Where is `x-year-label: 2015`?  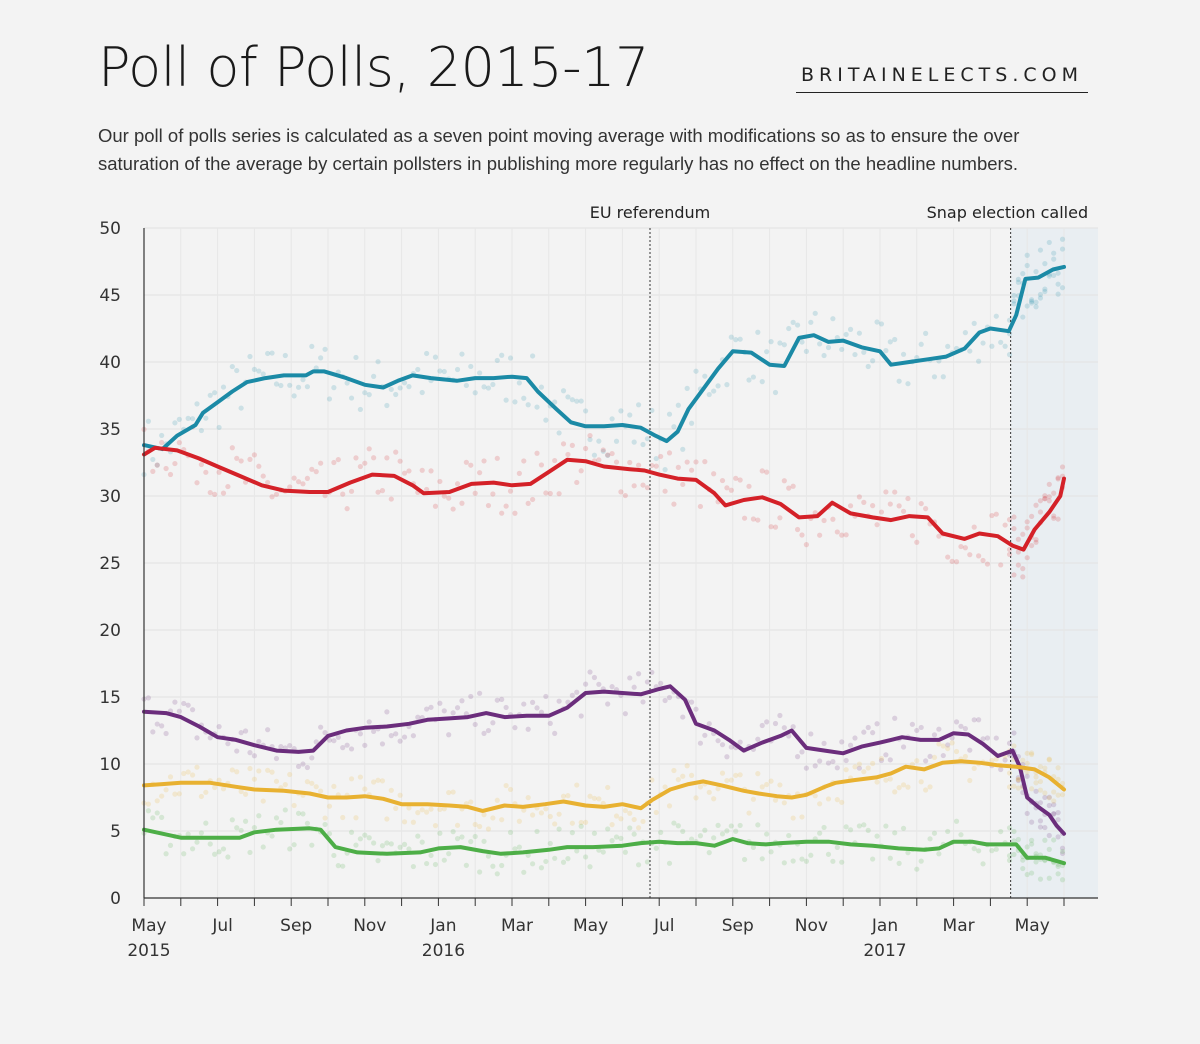
x-year-label: 2015 is located at coordinates (148, 951).